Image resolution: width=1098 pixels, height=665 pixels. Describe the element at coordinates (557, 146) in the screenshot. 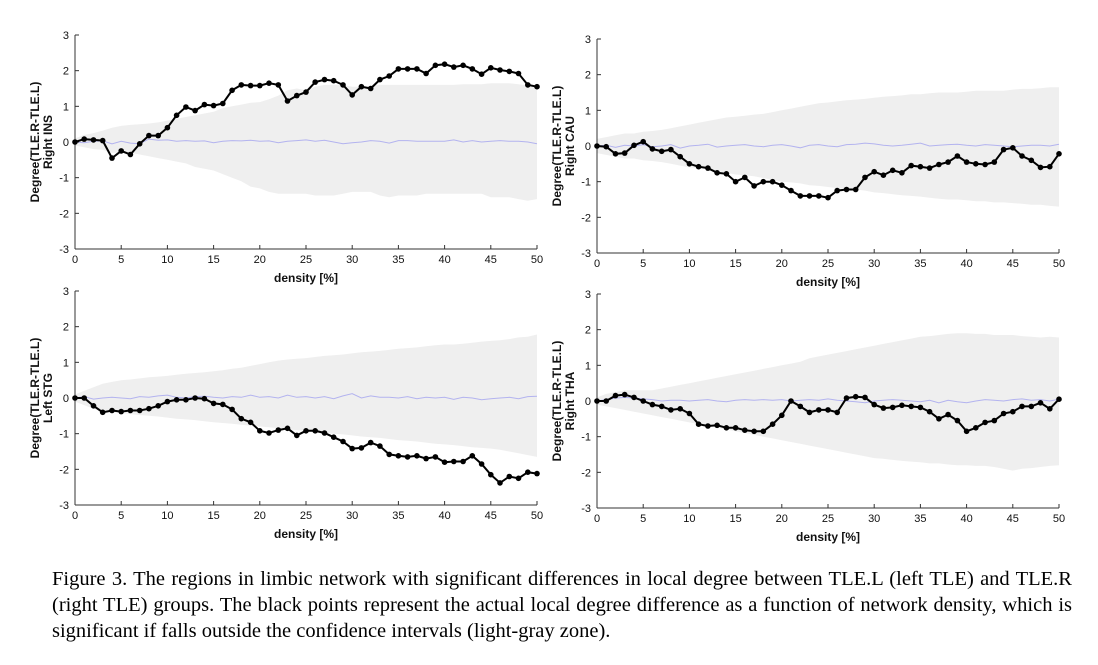

I see `y-axis-label: Degree(TLE.R-TLE.L)` at that location.